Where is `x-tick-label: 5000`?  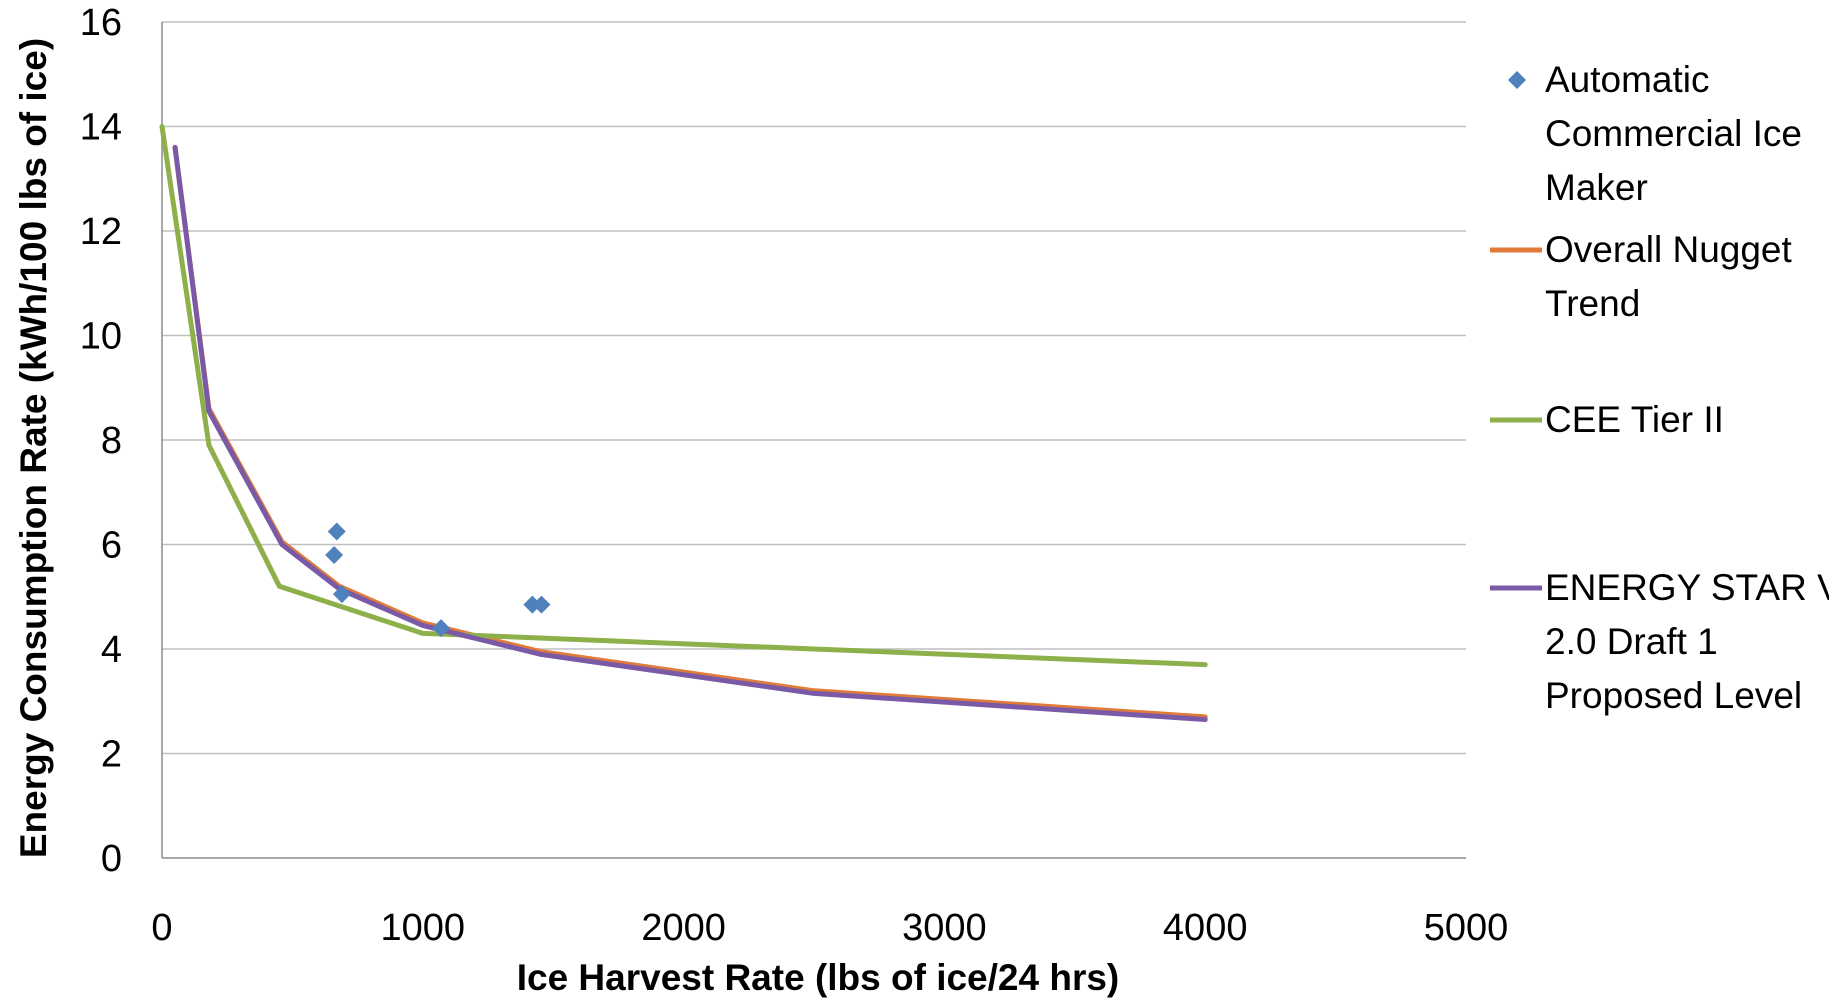 x-tick-label: 5000 is located at coordinates (1466, 928).